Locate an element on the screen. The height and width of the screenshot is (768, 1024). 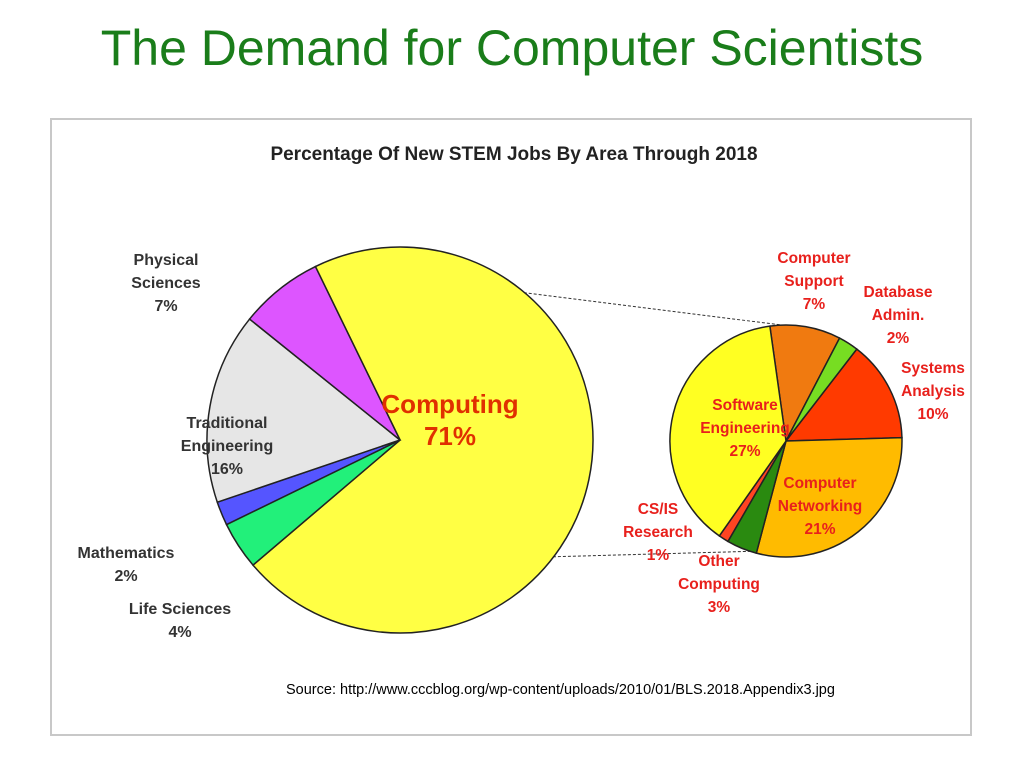
detail-label-other-computing: Other Computing 3% is located at coordinates (719, 584).